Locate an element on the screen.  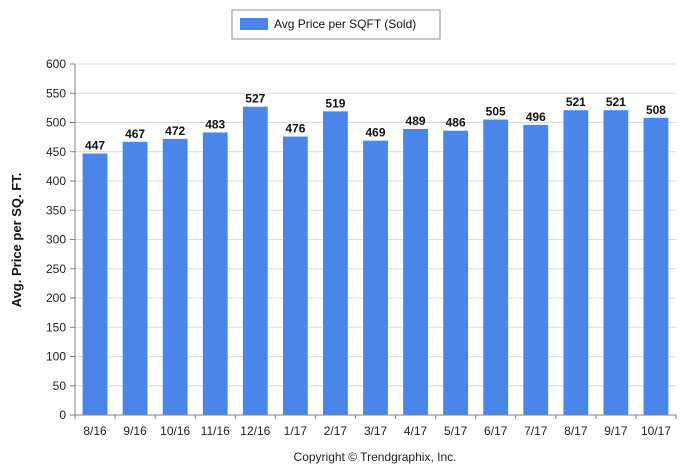
data-label: 496 is located at coordinates (536, 117).